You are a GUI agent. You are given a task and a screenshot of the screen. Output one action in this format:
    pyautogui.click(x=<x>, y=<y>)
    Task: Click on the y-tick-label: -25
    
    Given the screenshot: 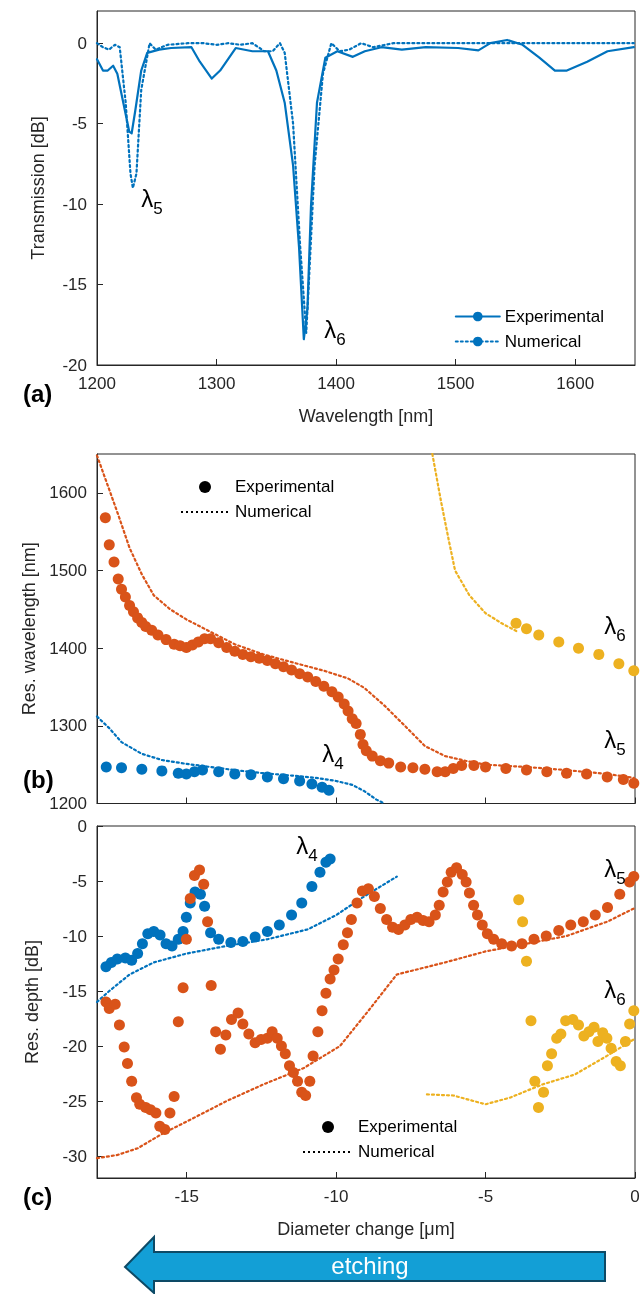 What is the action you would take?
    pyautogui.click(x=74, y=1101)
    